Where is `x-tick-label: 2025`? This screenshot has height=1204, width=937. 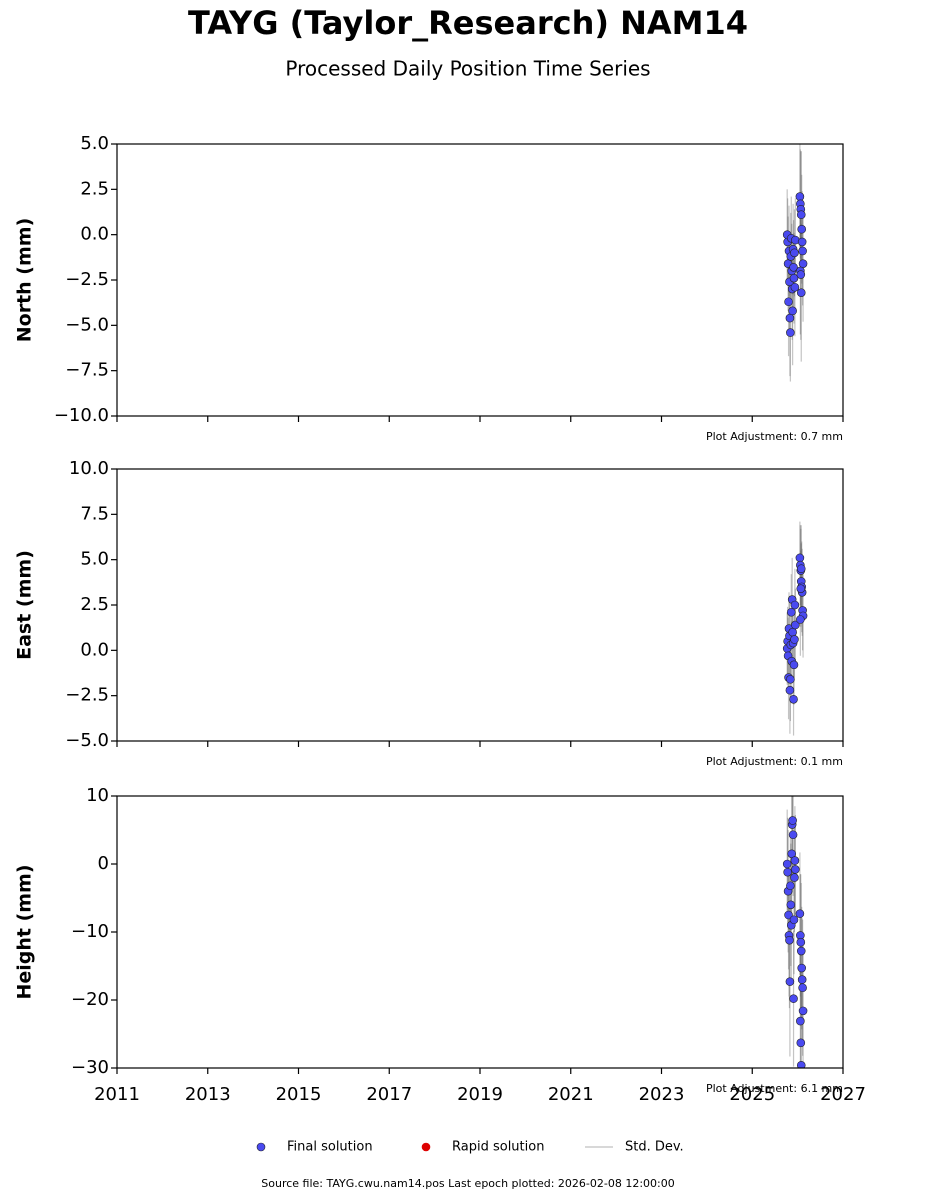
x-tick-label: 2025 is located at coordinates (752, 1094).